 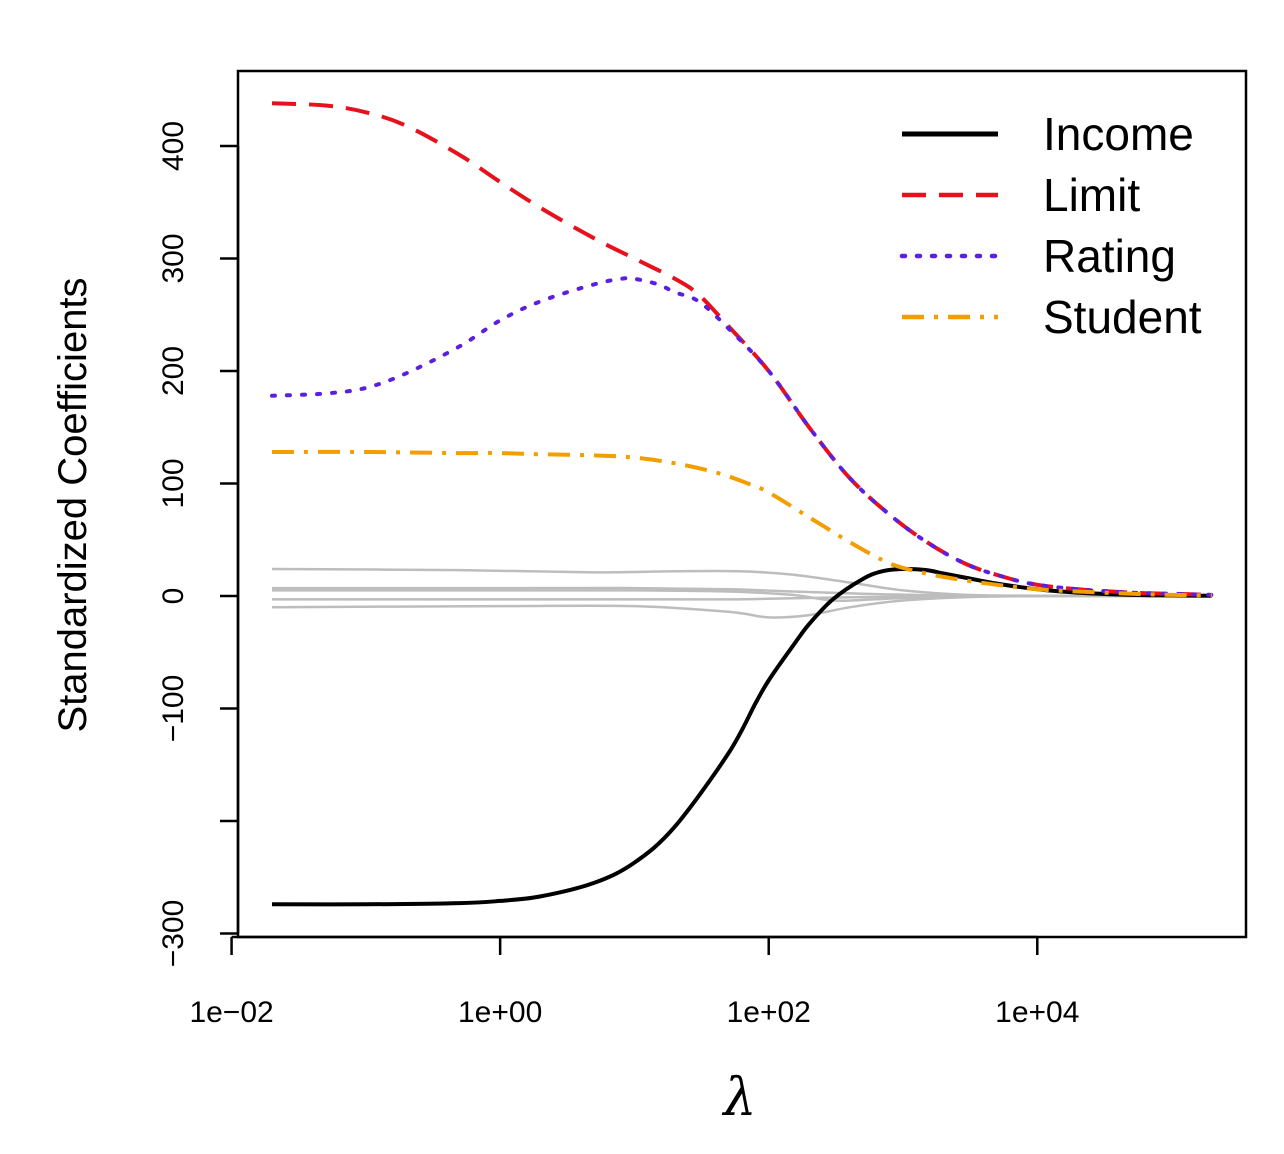 I want to click on x-axis-title: λ, so click(x=739, y=1098).